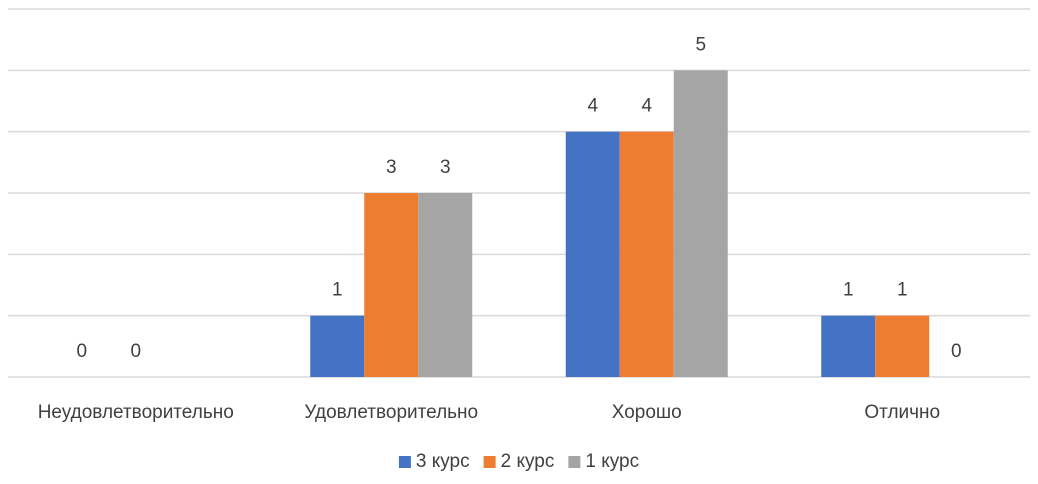 The image size is (1038, 484). Describe the element at coordinates (612, 461) in the screenshot. I see `legend-label-3: 1 курс` at that location.